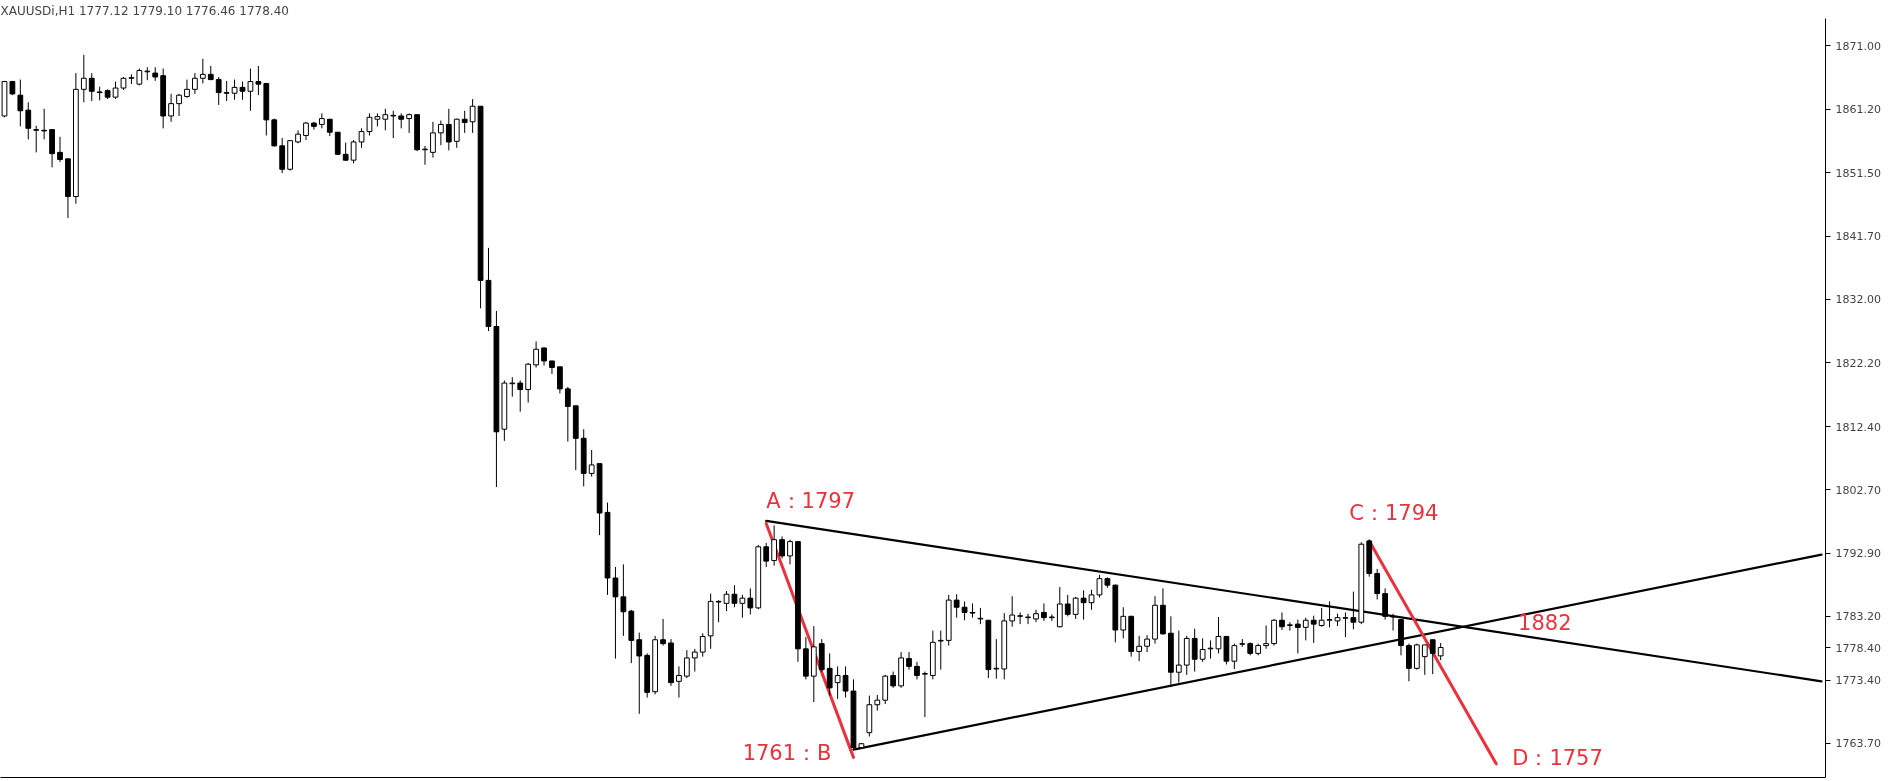  Describe the element at coordinates (787, 753) in the screenshot. I see `annotation: 1761：B` at that location.